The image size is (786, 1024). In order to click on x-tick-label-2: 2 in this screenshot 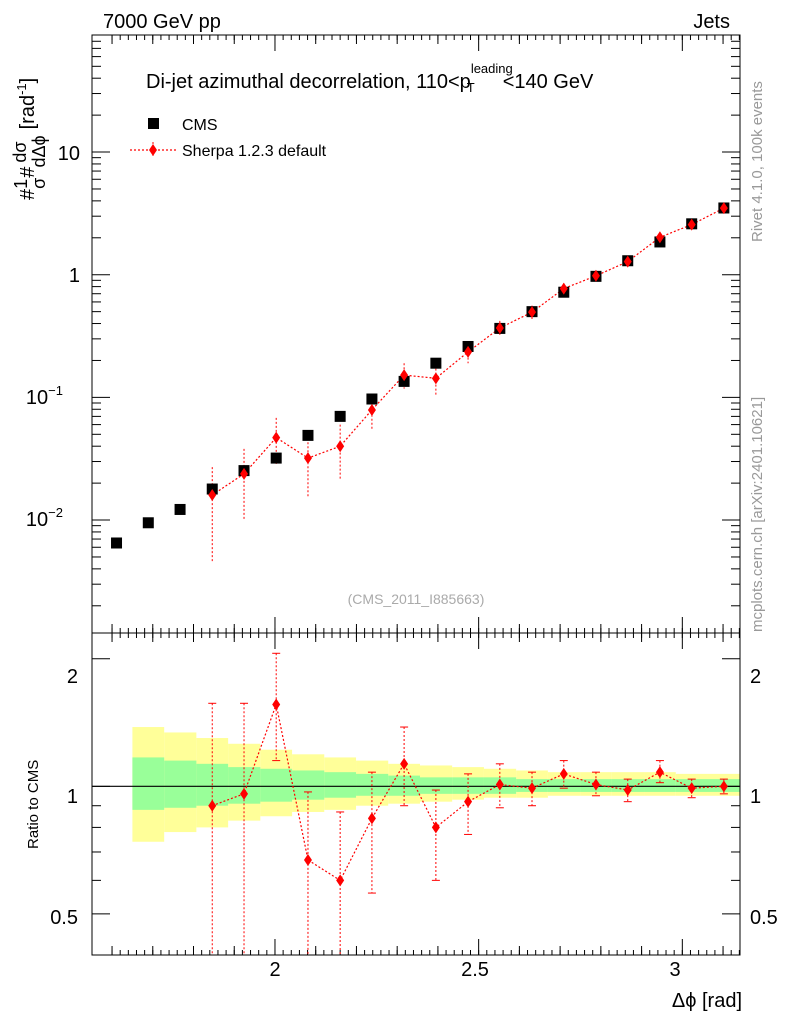, I will do `click(274, 970)`.